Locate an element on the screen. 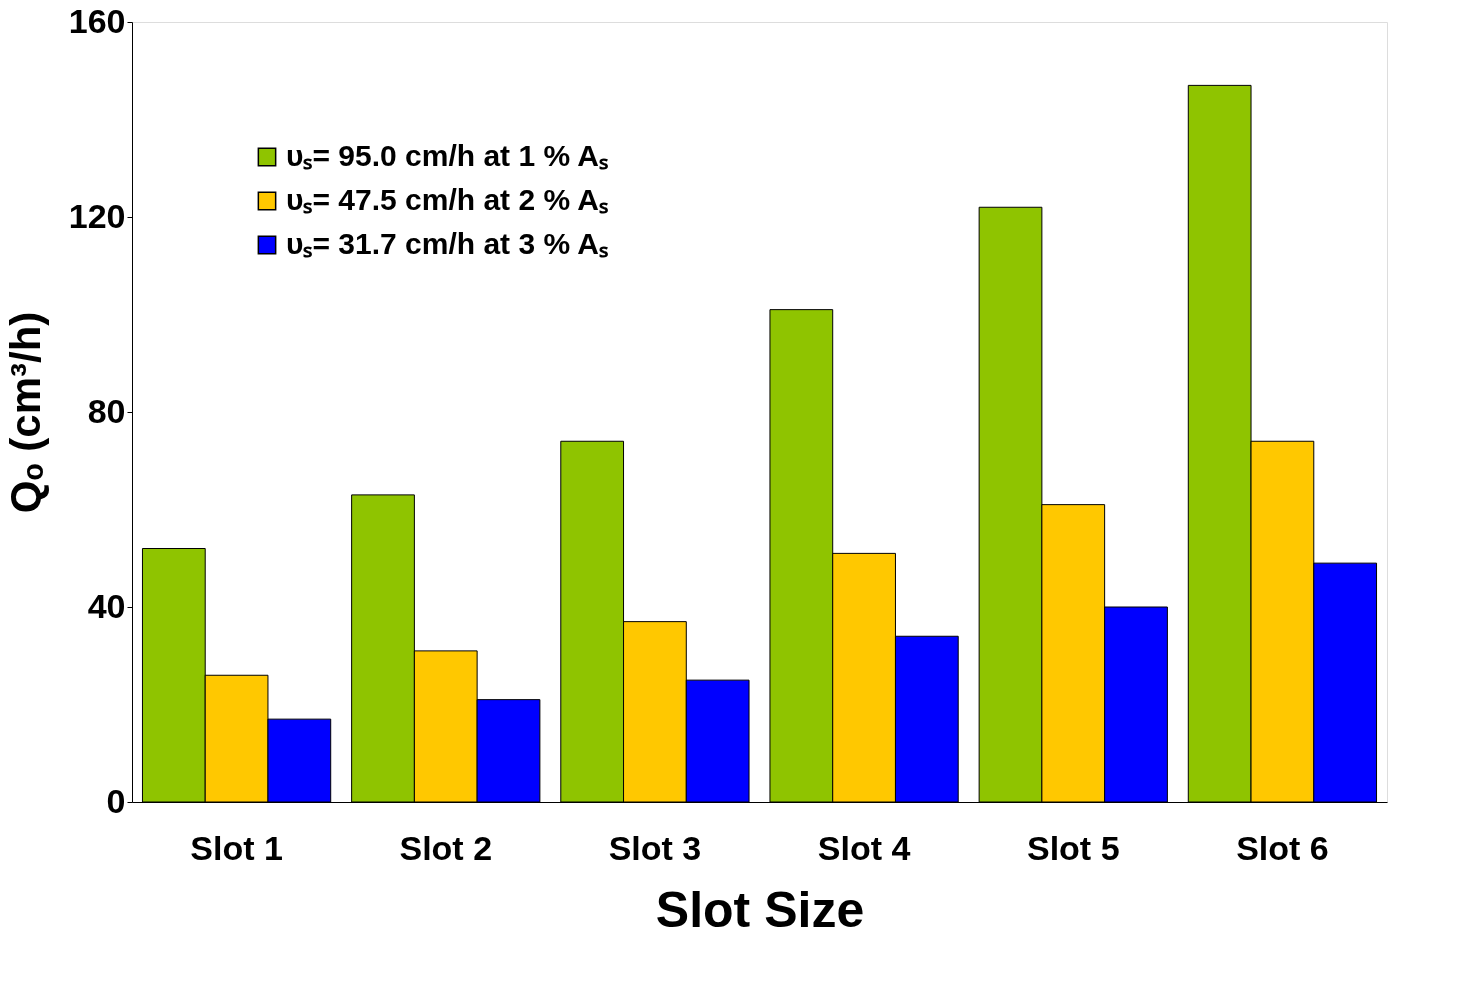  x-tick-label: Slot 6 is located at coordinates (1282, 847).